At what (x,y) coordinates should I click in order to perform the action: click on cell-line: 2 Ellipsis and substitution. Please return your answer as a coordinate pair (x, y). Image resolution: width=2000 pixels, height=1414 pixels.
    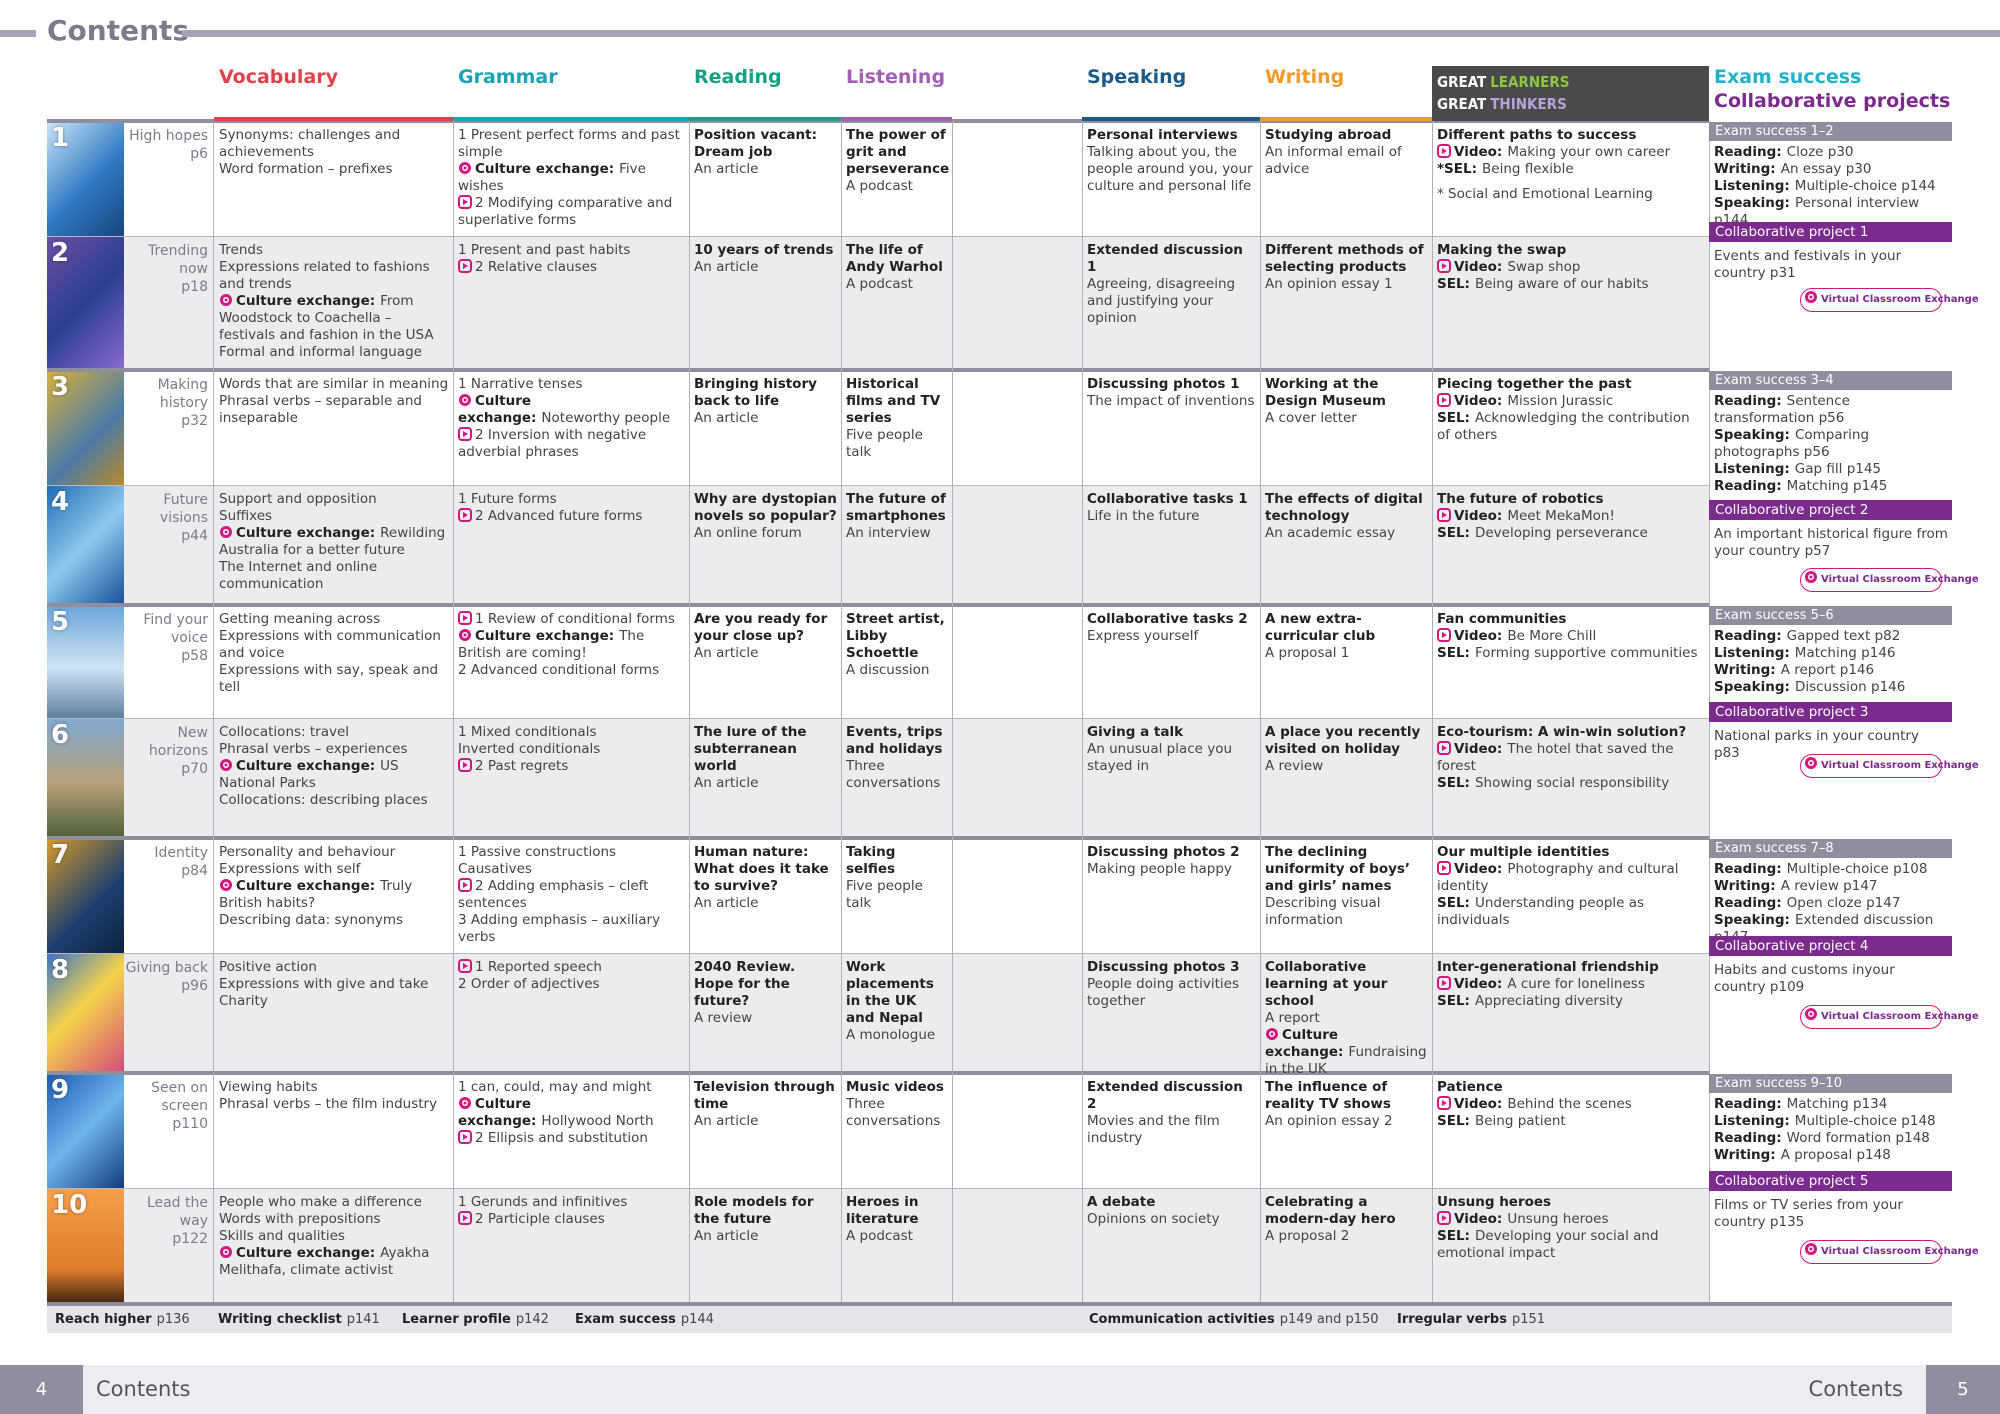
    Looking at the image, I should click on (571, 1138).